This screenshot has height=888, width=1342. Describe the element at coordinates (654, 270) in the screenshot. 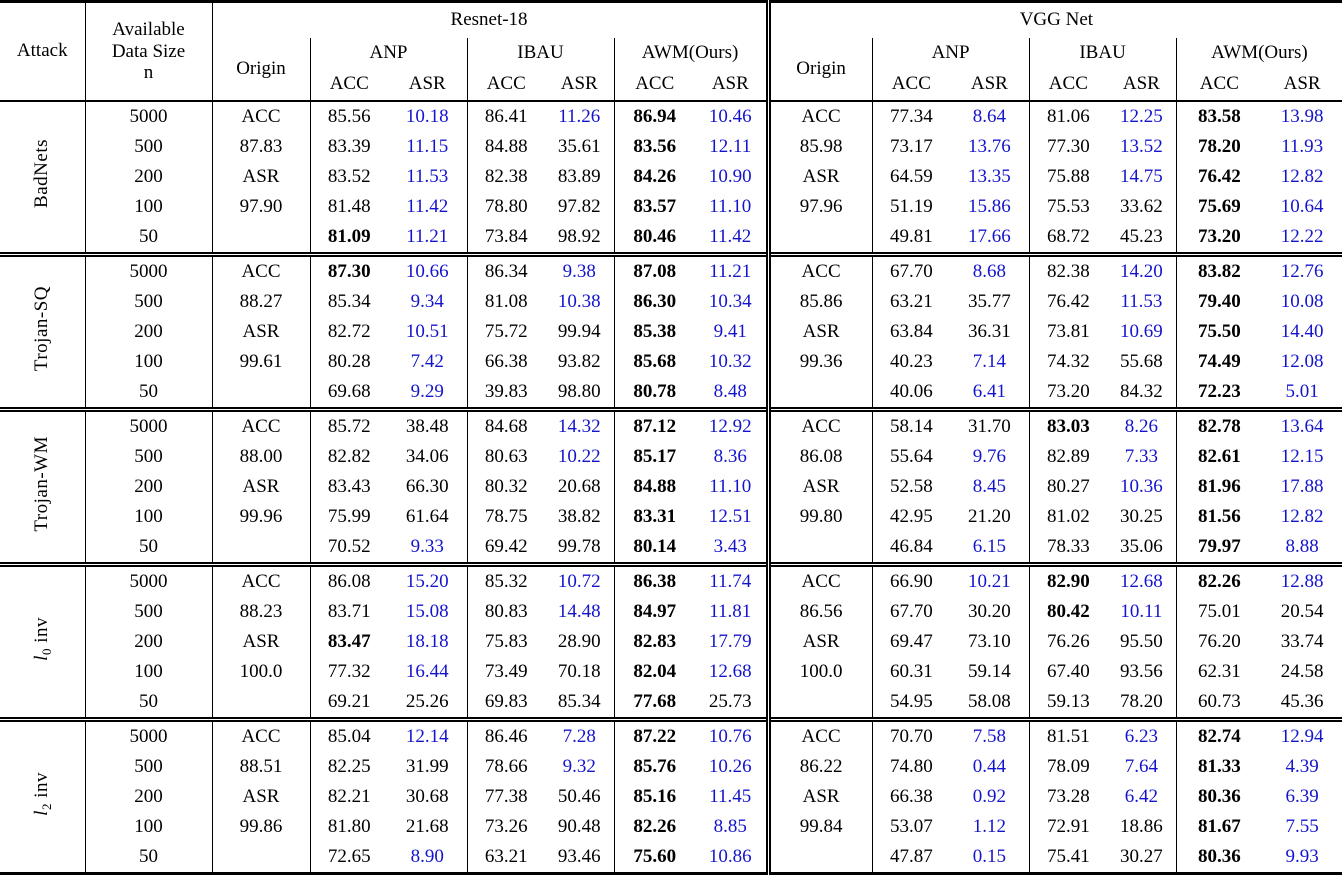

I see `value-cell: 87.08` at that location.